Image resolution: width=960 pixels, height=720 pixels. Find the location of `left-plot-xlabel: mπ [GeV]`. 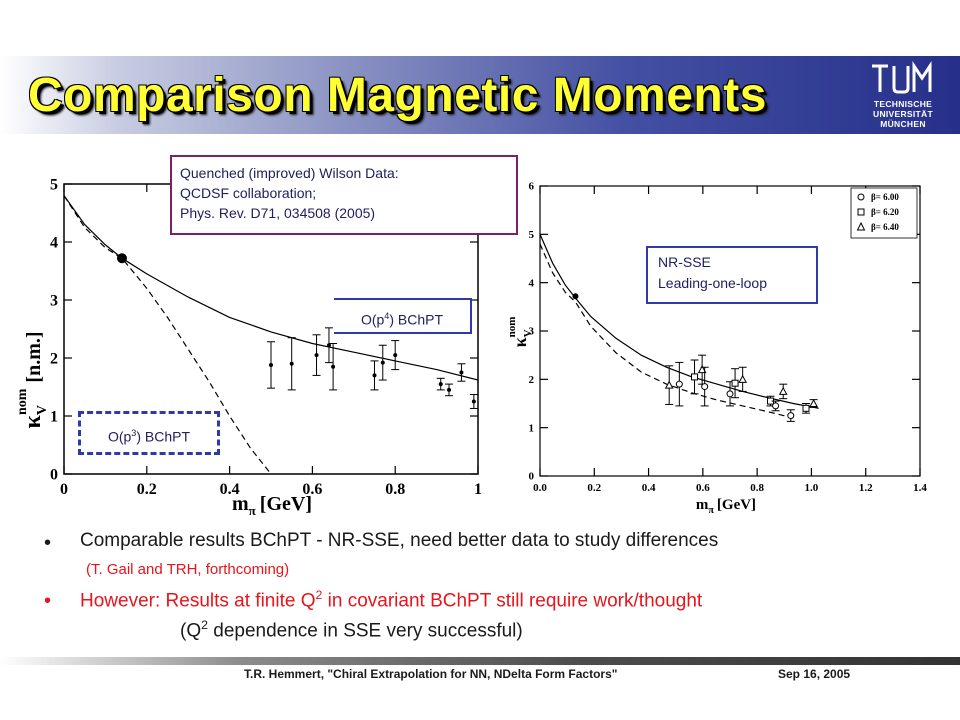

left-plot-xlabel: mπ [GeV] is located at coordinates (272, 505).